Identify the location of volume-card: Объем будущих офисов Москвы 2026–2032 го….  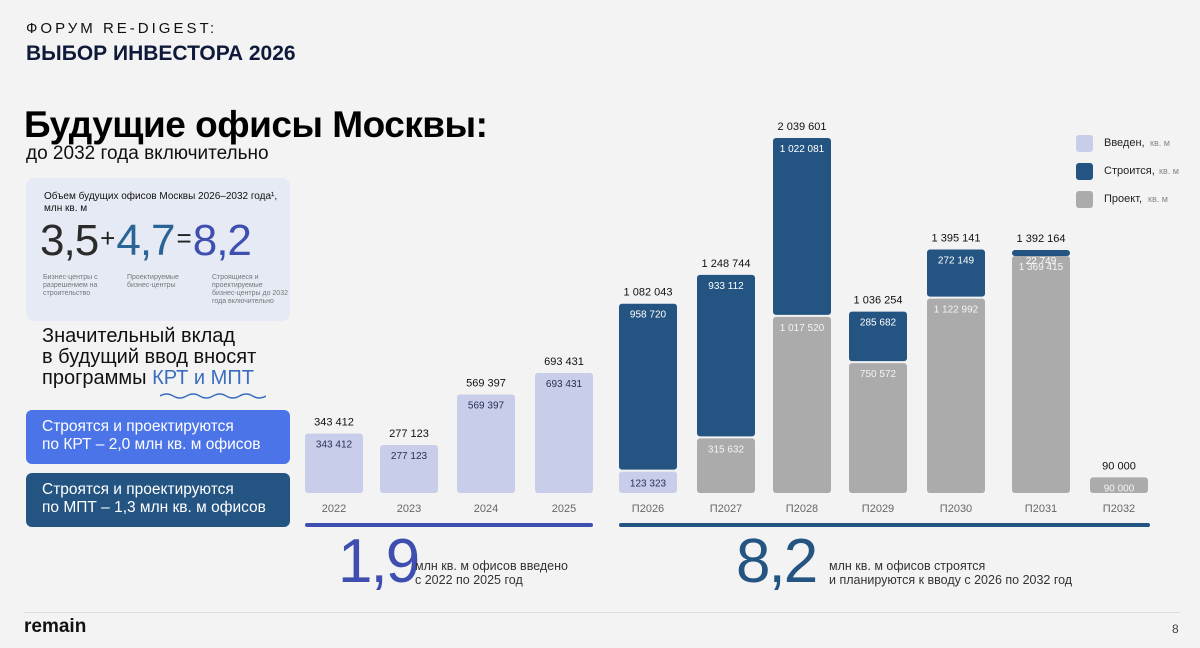
(158, 249).